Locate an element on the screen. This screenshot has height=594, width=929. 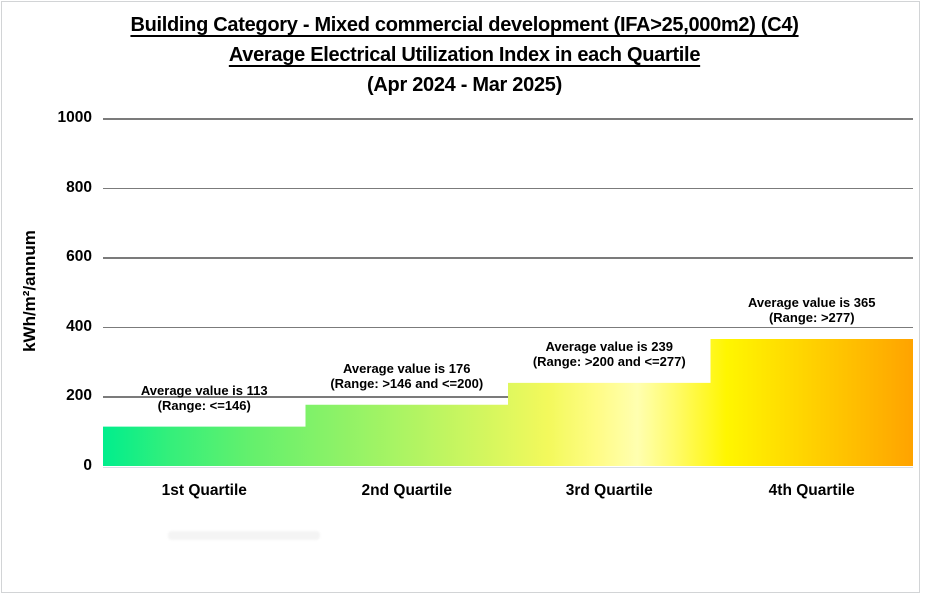
y-tick-label-800: 800 is located at coordinates (79, 187).